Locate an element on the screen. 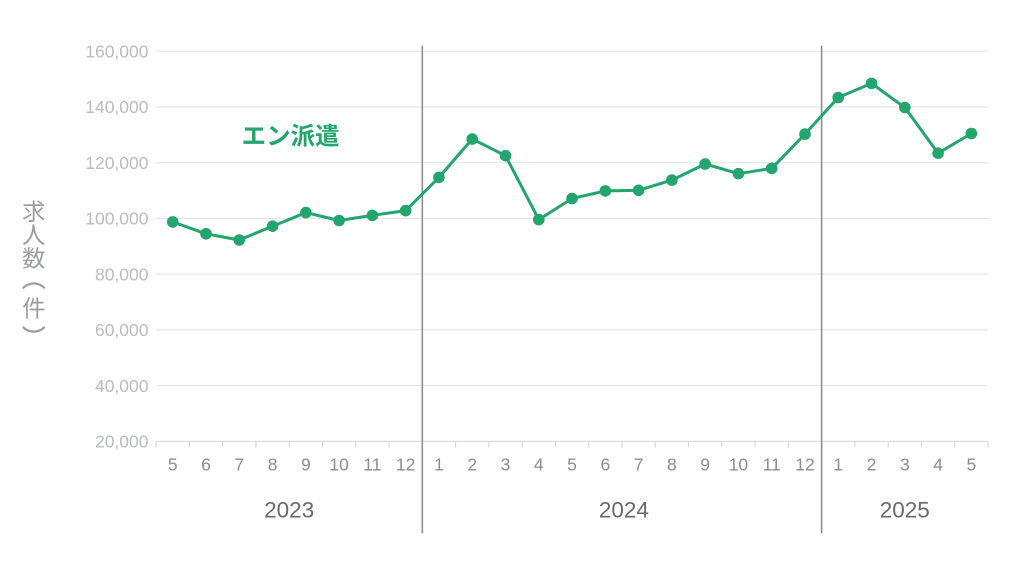 This screenshot has height=569, width=1024. svg-text: 2024 is located at coordinates (624, 510).